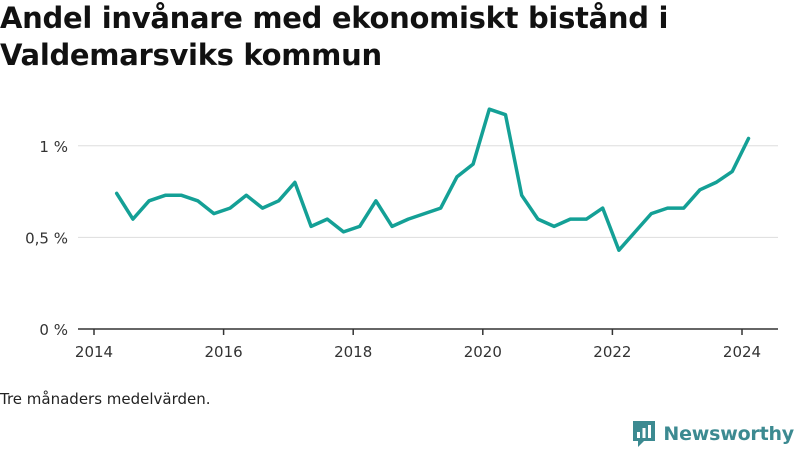  Describe the element at coordinates (742, 352) in the screenshot. I see `x-tick-label: 2024` at that location.